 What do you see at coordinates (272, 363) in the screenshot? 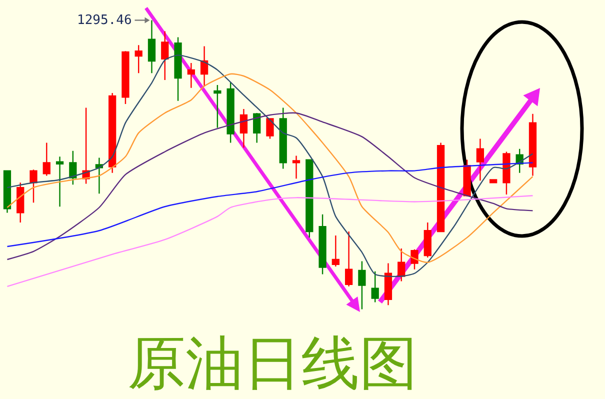
I see `text: 原油日线图` at bounding box center [272, 363].